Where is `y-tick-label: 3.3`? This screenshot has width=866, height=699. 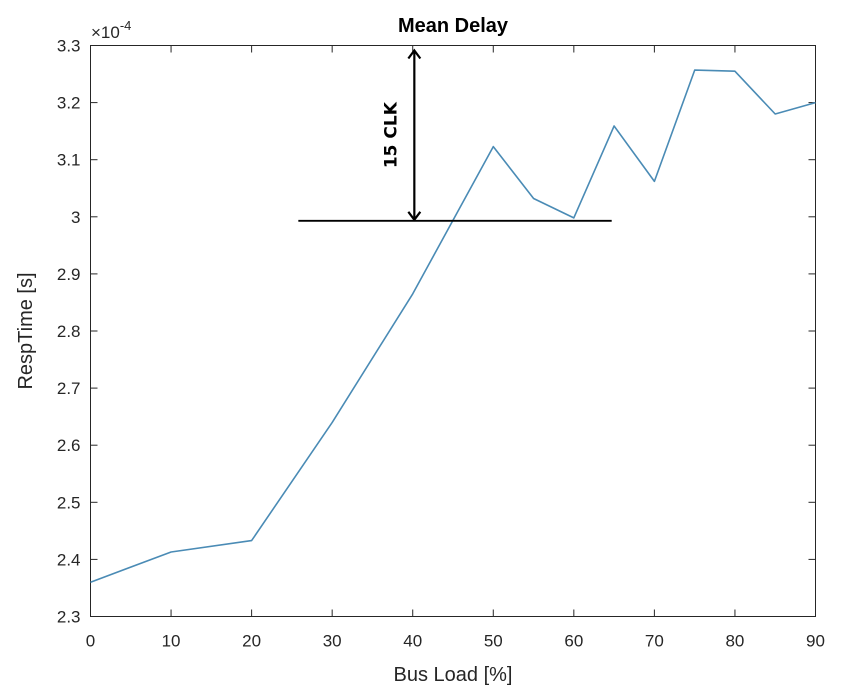 y-tick-label: 3.3 is located at coordinates (69, 46).